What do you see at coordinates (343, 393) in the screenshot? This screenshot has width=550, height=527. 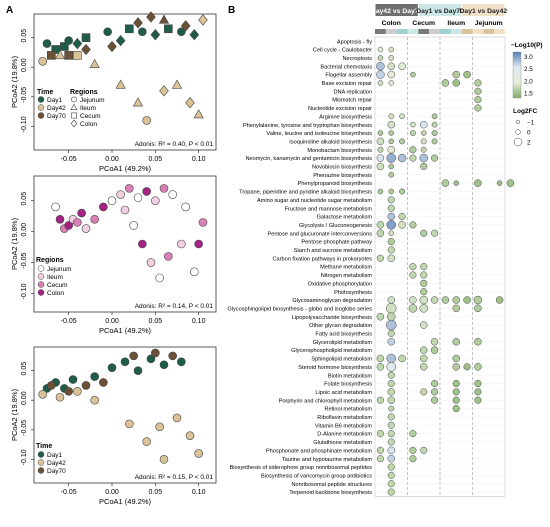 I see `pathway-label: Lipoic acid metabolism` at bounding box center [343, 393].